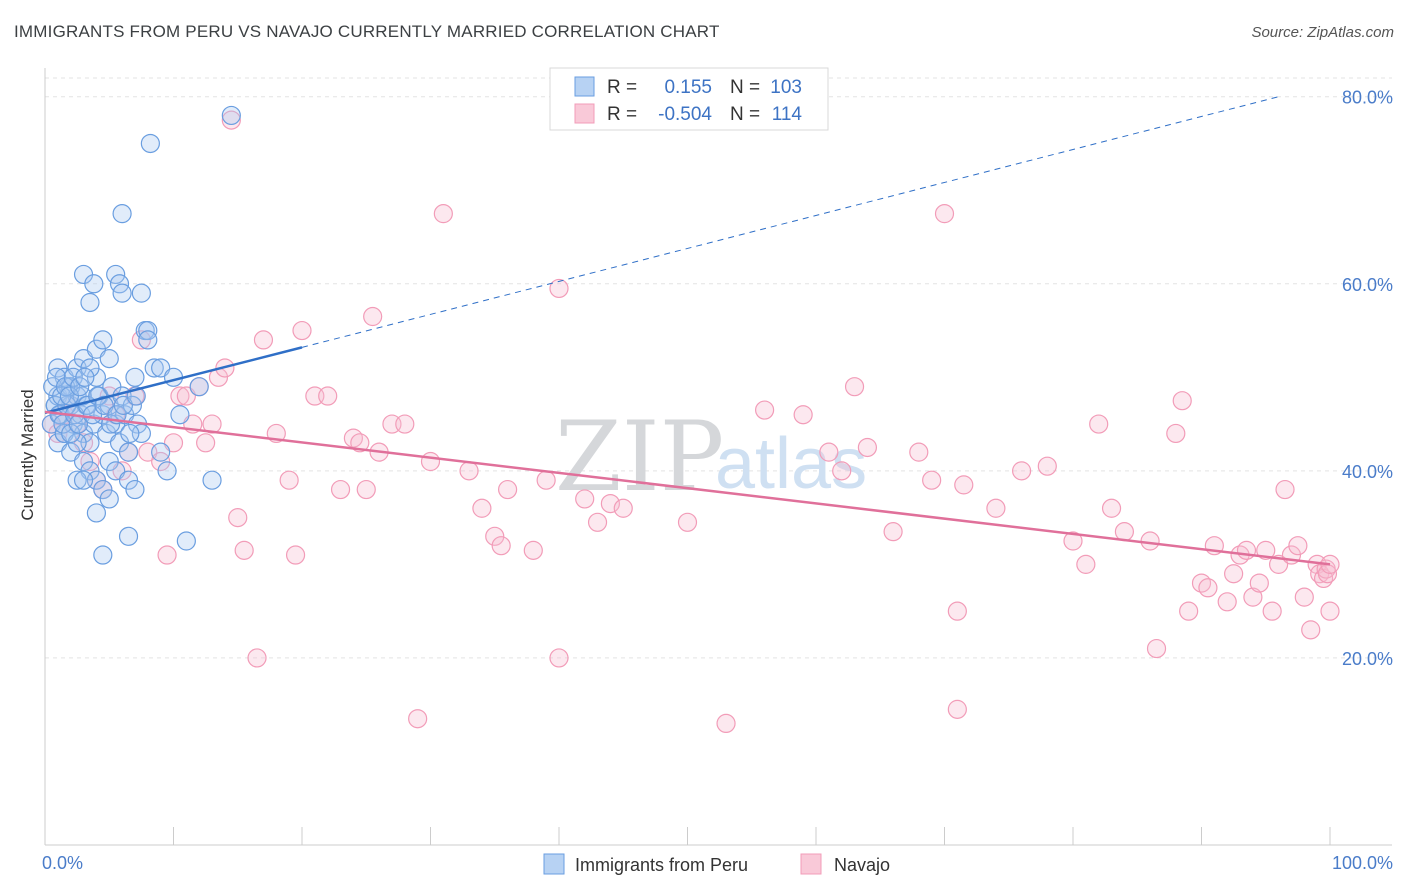 Image resolution: width=1406 pixels, height=892 pixels. I want to click on legend-n-label-1: N =, so click(745, 87).